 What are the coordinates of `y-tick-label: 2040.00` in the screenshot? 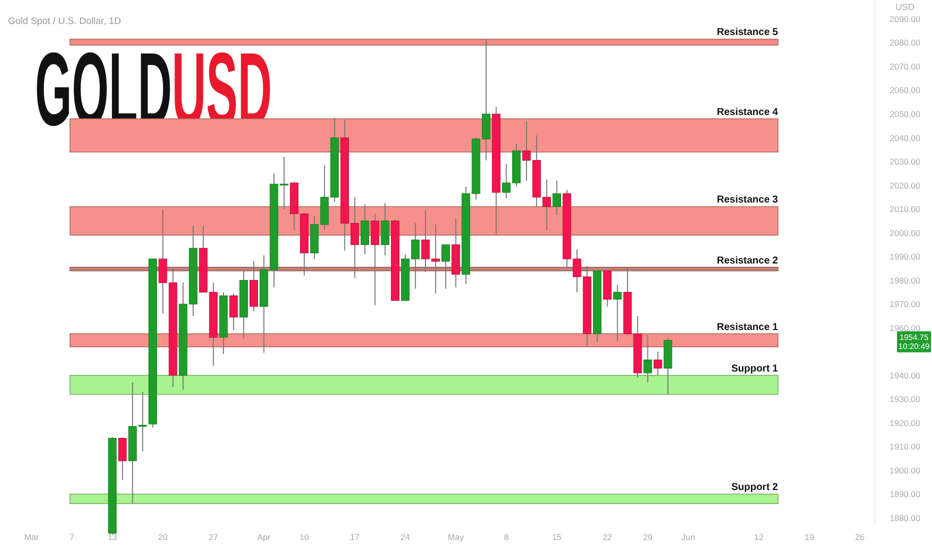 It's located at (905, 137).